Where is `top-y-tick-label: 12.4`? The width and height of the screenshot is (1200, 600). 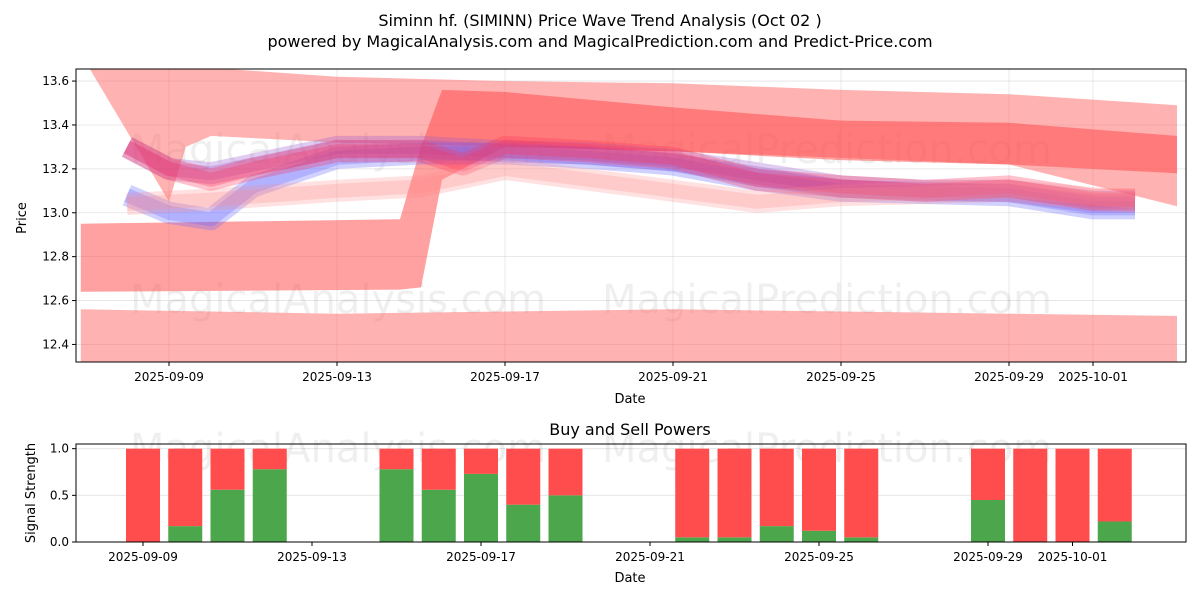 top-y-tick-label: 12.4 is located at coordinates (55, 344).